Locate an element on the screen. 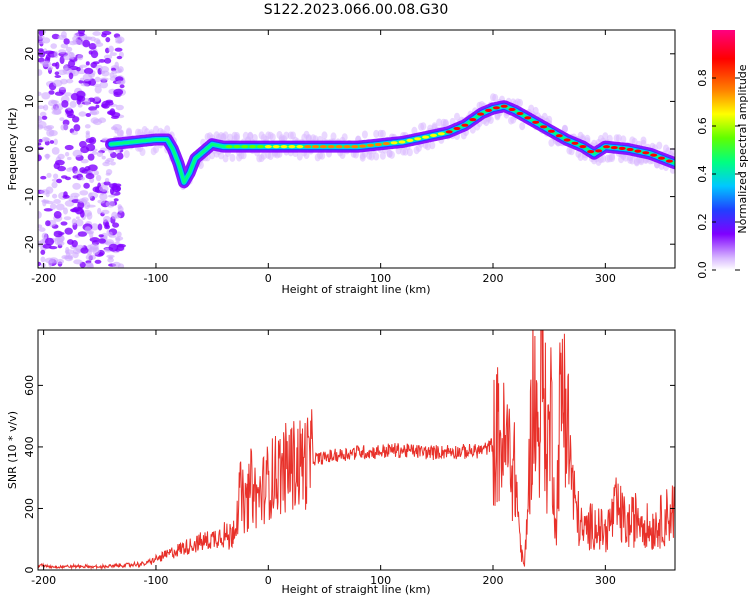 The height and width of the screenshot is (600, 750). colorbar-tick-label: 0.8 is located at coordinates (702, 78).